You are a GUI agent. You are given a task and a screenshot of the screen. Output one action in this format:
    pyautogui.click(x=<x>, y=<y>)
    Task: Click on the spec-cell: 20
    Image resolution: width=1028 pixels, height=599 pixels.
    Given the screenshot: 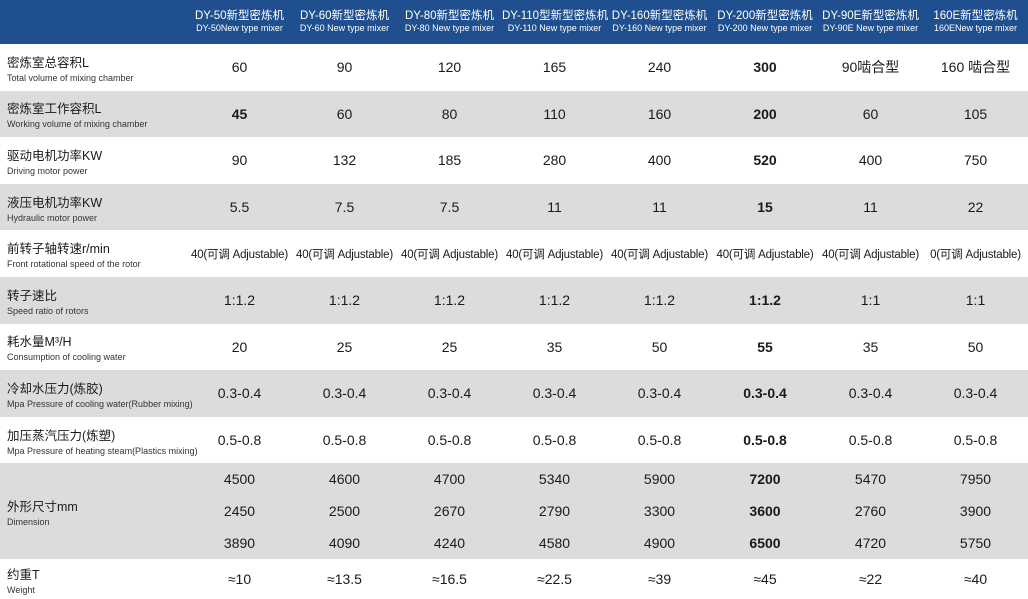 What is the action you would take?
    pyautogui.click(x=239, y=346)
    